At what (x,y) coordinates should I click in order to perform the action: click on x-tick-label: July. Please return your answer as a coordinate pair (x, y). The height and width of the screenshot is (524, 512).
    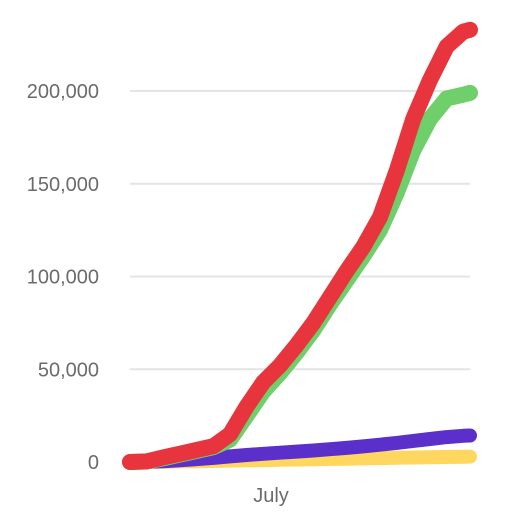
    Looking at the image, I should click on (271, 496).